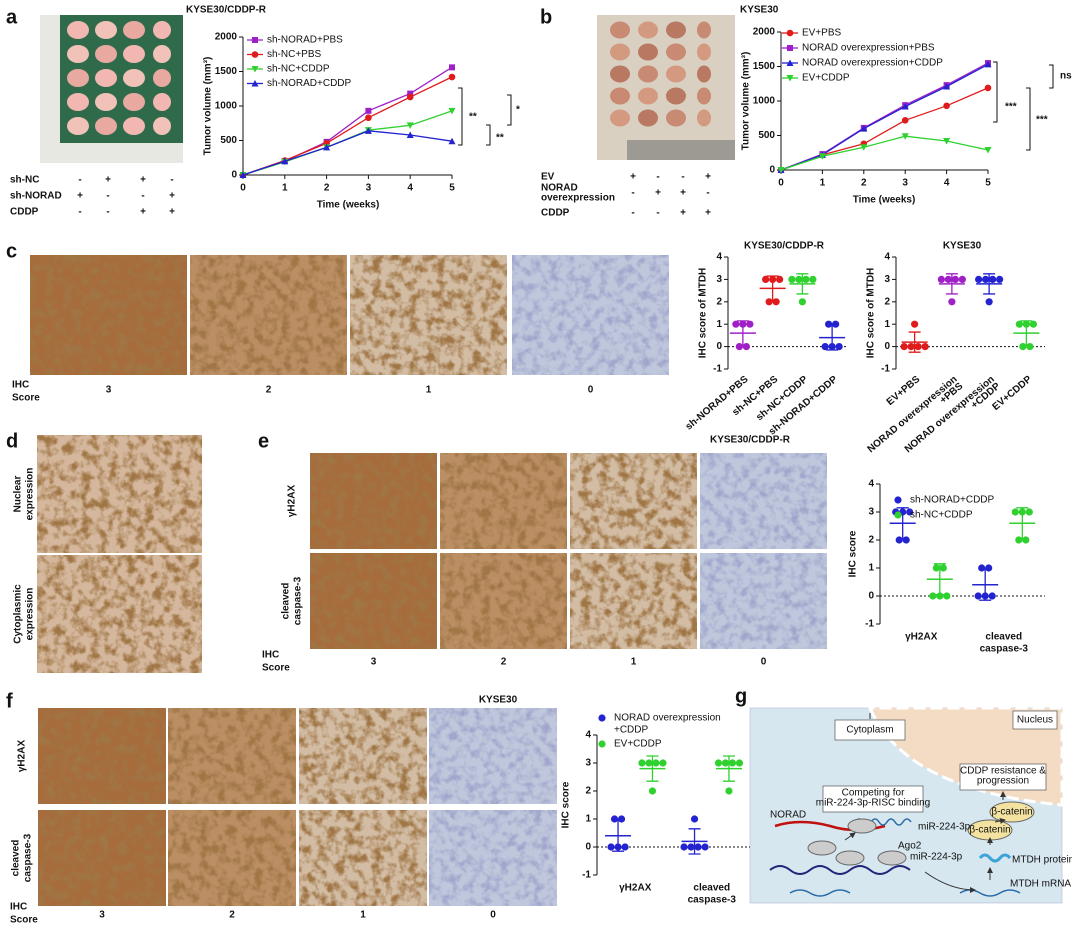 Image resolution: width=1072 pixels, height=927 pixels. What do you see at coordinates (588, 791) in the screenshot?
I see `y-tick-label: 2` at bounding box center [588, 791].